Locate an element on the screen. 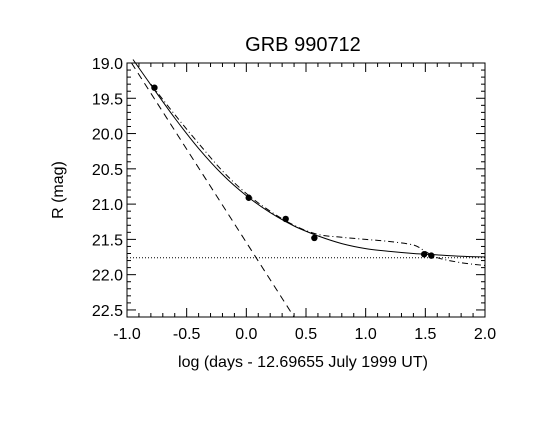 The image size is (546, 427). y-tick-label: 21.0 is located at coordinates (107, 205).